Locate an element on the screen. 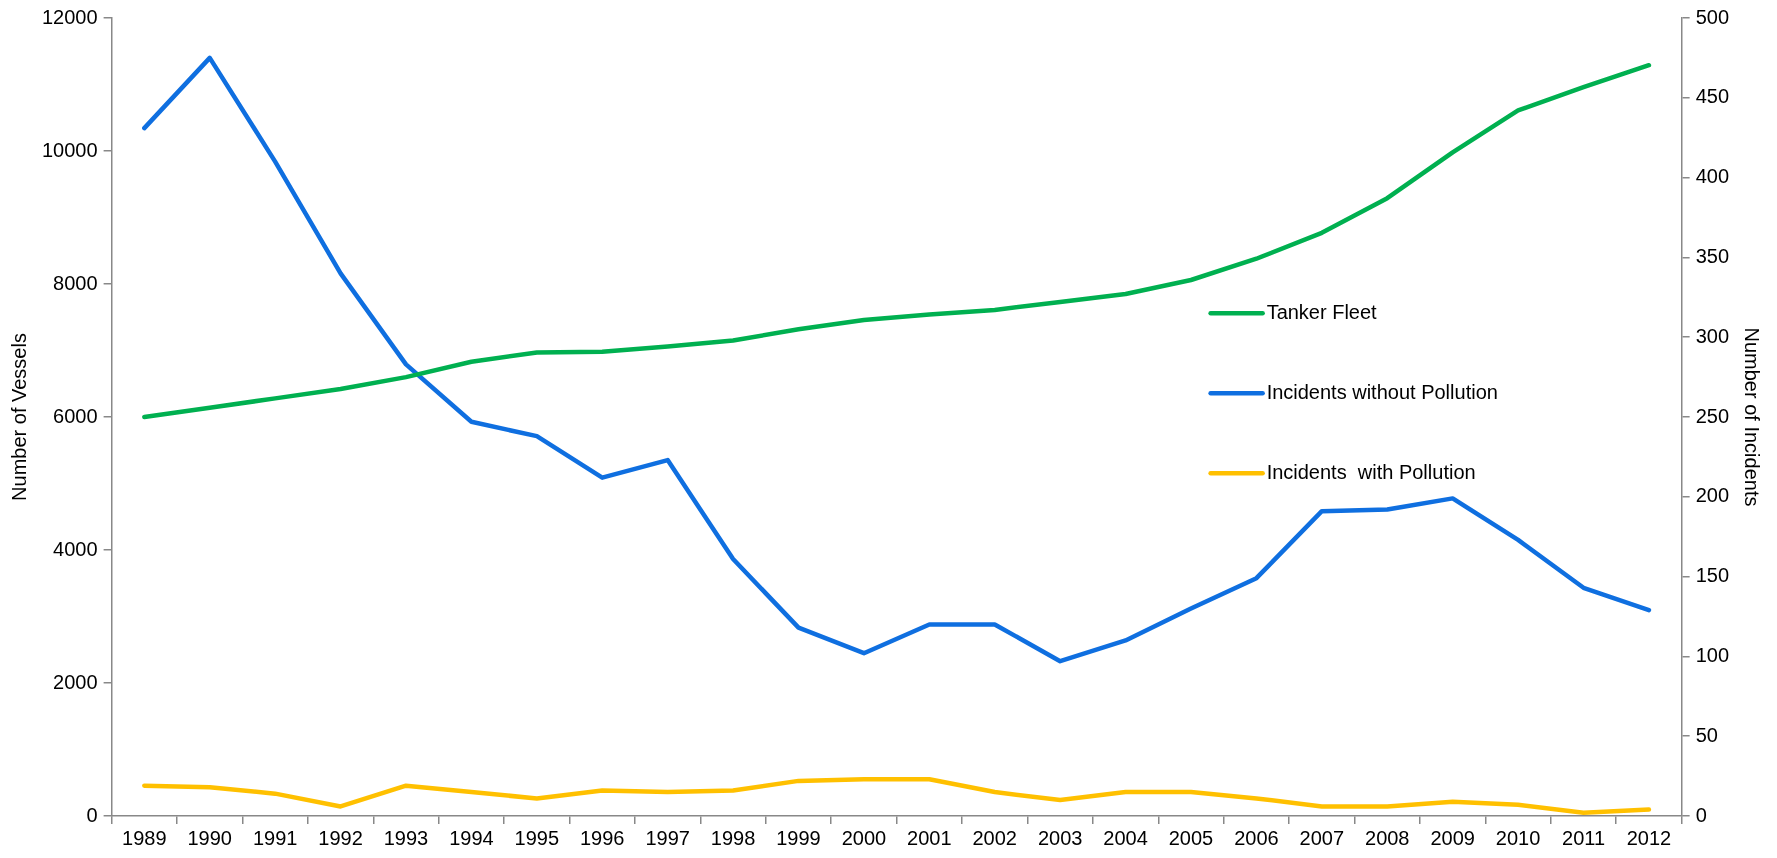 The image size is (1777, 858). y-tick-label: 10000 is located at coordinates (69, 149).